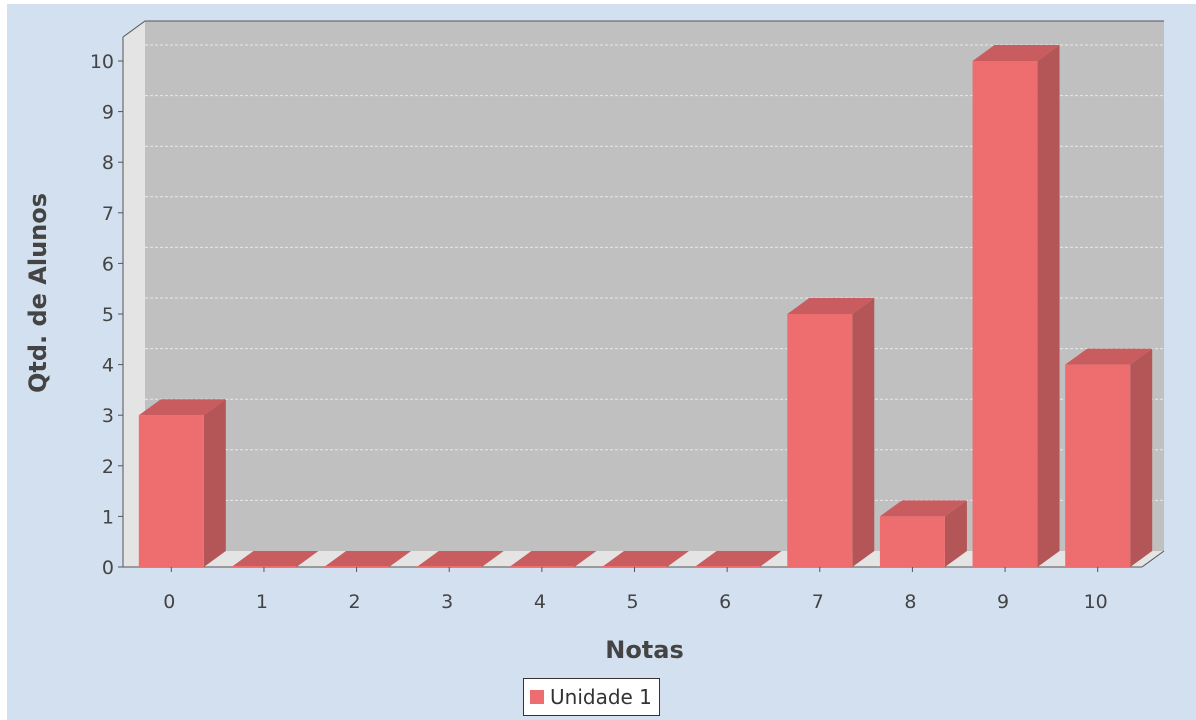 The width and height of the screenshot is (1196, 720). What do you see at coordinates (38, 293) in the screenshot?
I see `y-axis-title: Qtd. de Alunos` at bounding box center [38, 293].